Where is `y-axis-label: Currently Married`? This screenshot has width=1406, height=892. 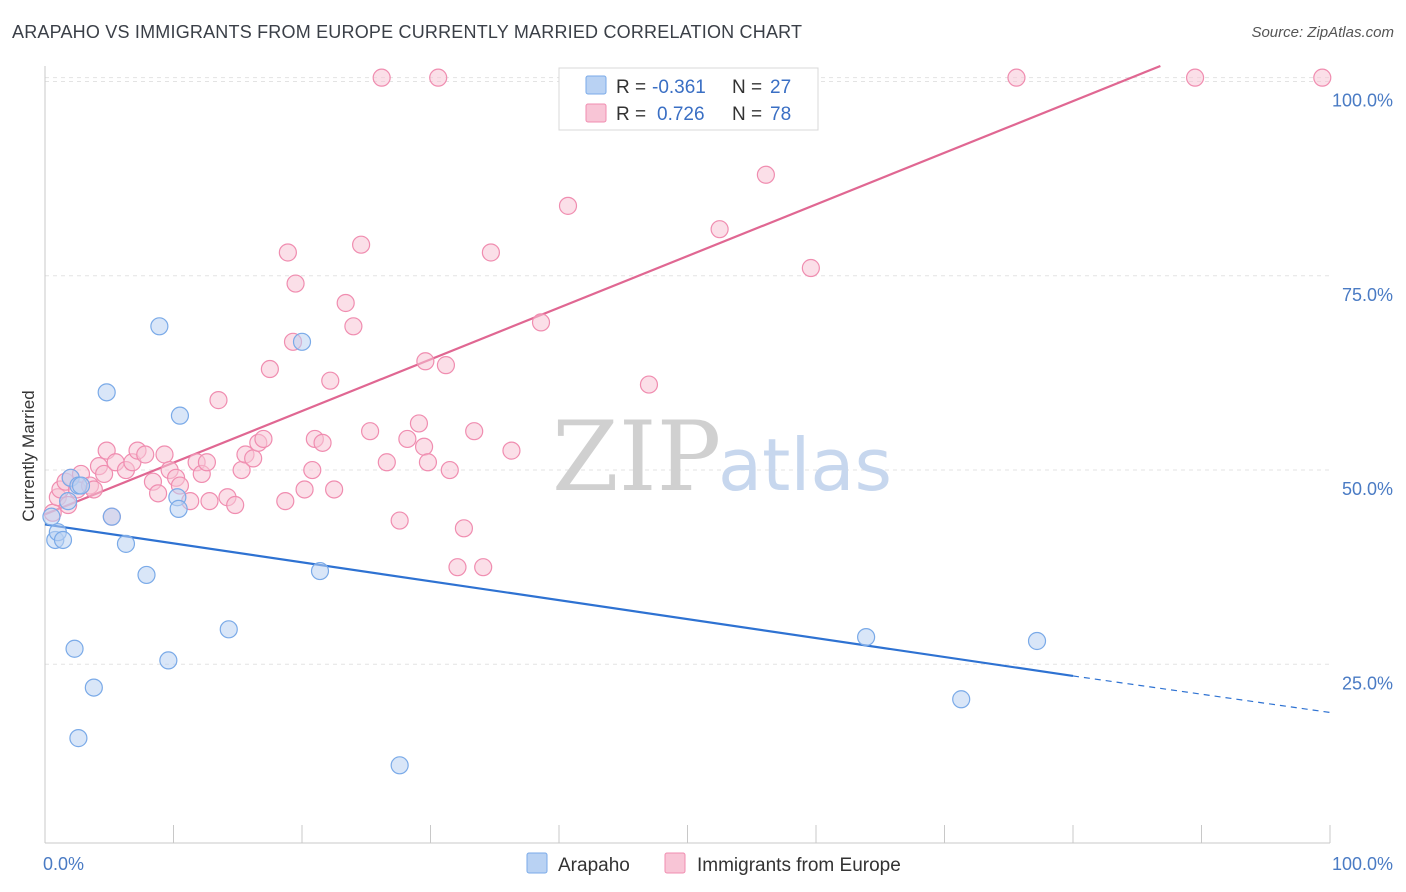 y-axis-label: Currently Married is located at coordinates (28, 455).